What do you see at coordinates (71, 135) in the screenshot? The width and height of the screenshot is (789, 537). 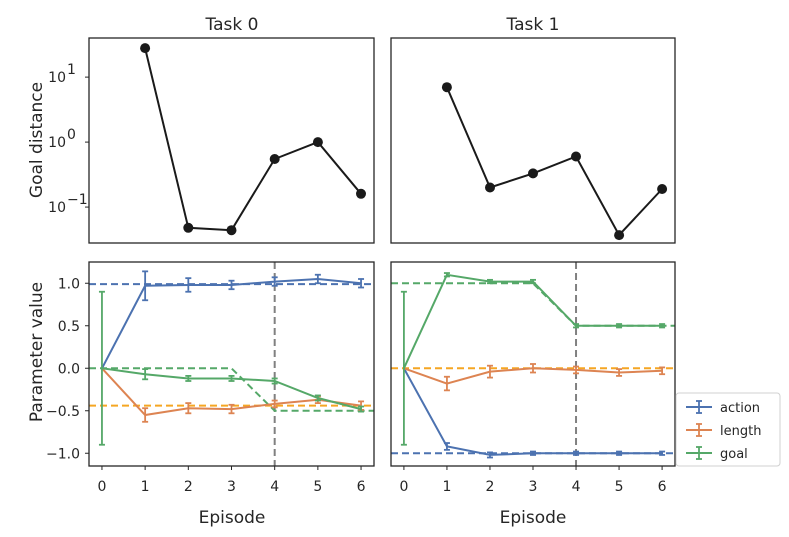 I see `log-tick-exponent: 0` at bounding box center [71, 135].